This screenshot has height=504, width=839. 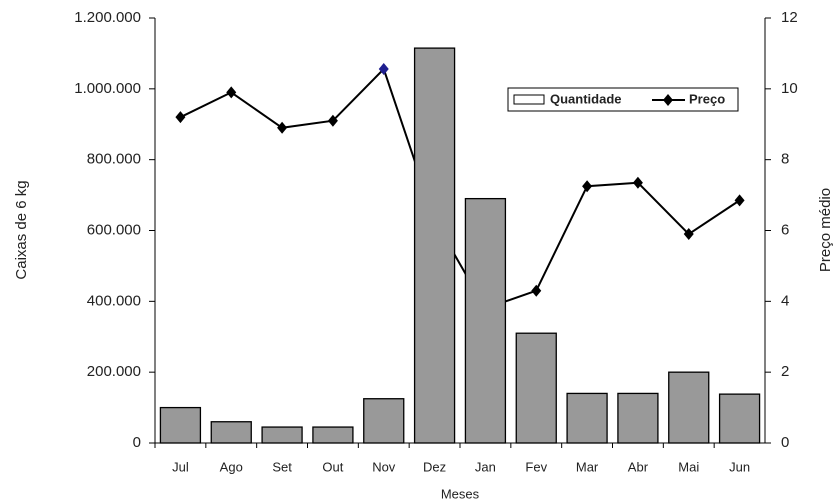 I want to click on y2-tick-label: 2, so click(x=785, y=371).